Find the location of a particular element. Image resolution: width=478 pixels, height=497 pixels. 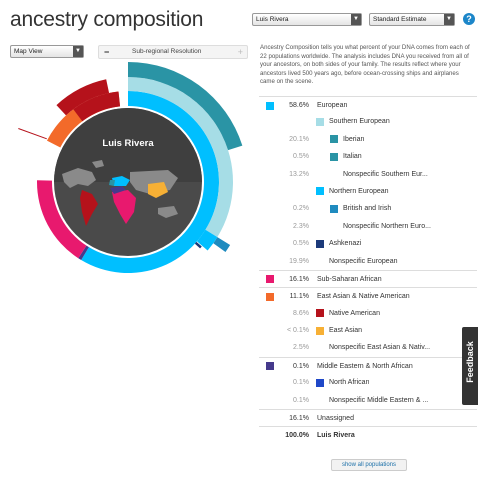

resolution-plus-button: + is located at coordinates (240, 52).